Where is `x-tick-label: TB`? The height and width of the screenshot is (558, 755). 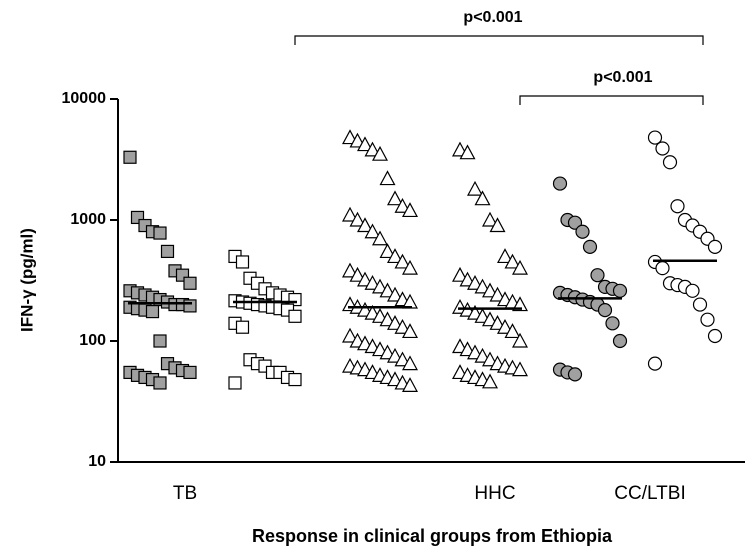 x-tick-label: TB is located at coordinates (185, 493).